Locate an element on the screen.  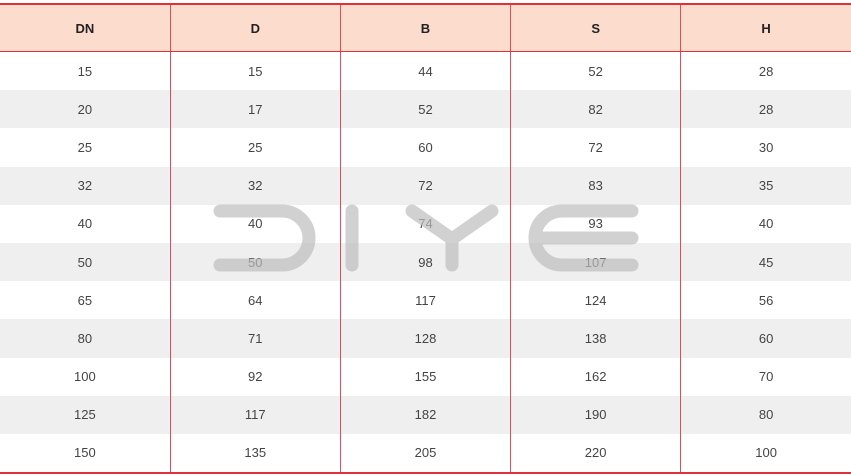
table-row: 15 15 44 52 28 is located at coordinates (425, 71).